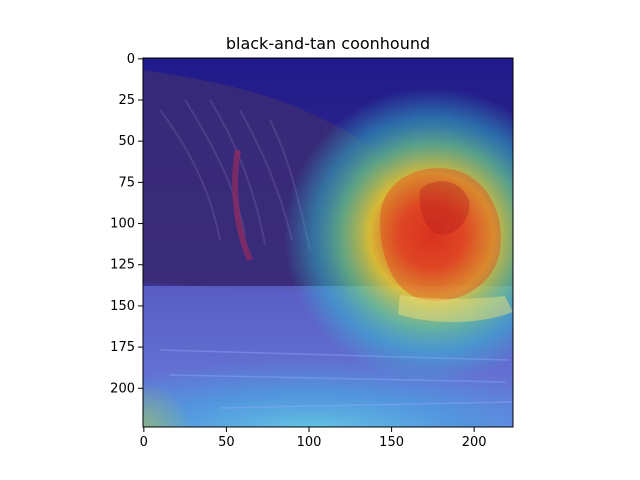  Describe the element at coordinates (226, 442) in the screenshot. I see `x-tick-label: 50` at that location.